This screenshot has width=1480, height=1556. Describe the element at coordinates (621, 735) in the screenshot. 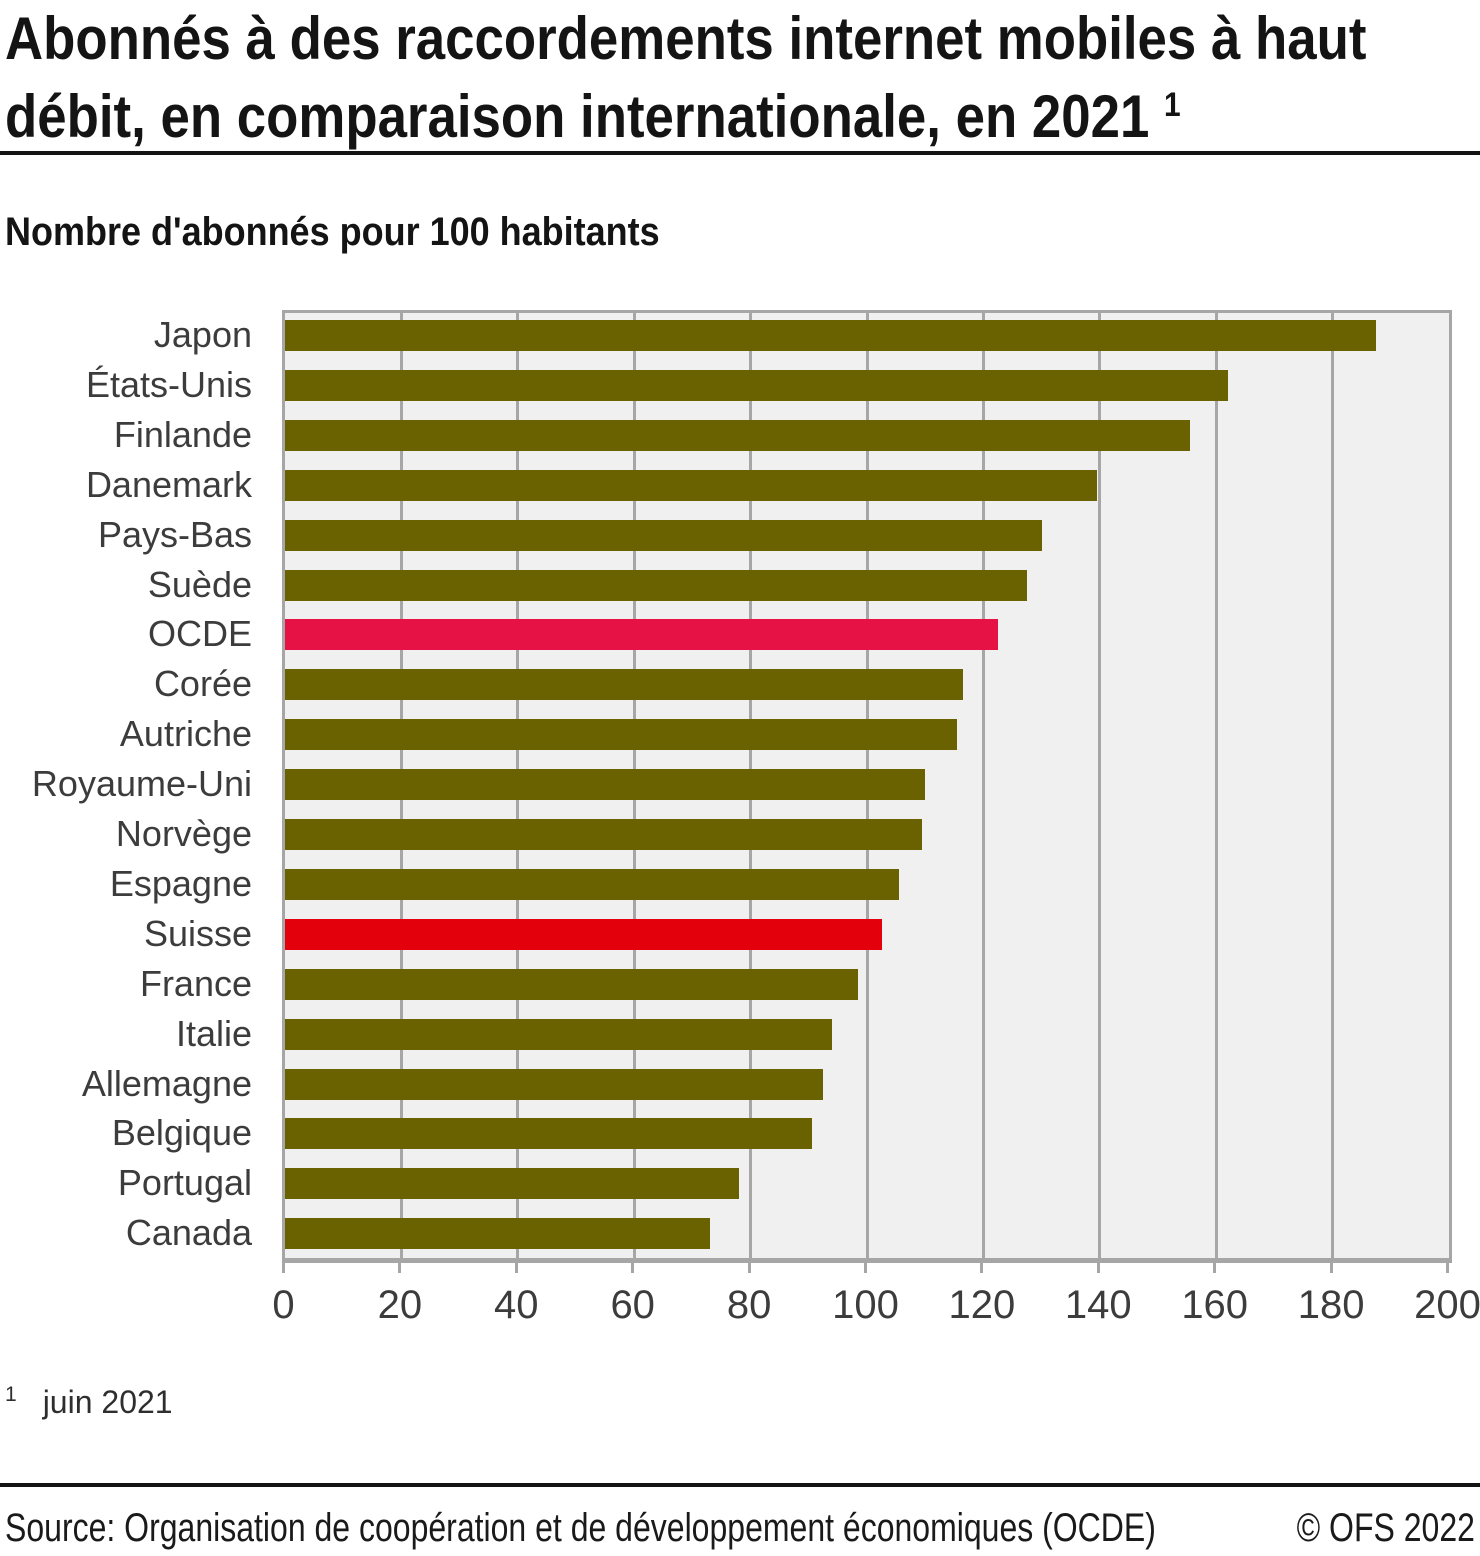

I see `bar-Autriche` at that location.